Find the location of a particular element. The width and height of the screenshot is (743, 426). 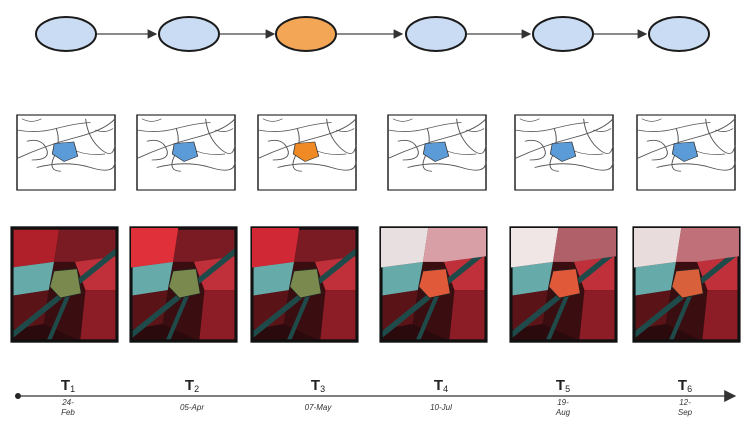

time-label-t4: T4 is located at coordinates (441, 385).